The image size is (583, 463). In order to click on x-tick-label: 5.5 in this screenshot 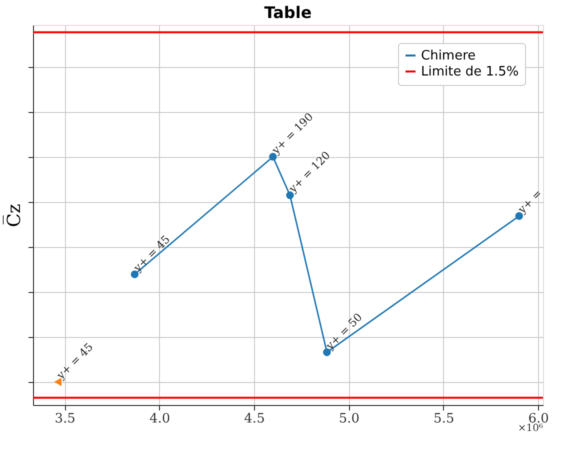, I will do `click(444, 419)`.